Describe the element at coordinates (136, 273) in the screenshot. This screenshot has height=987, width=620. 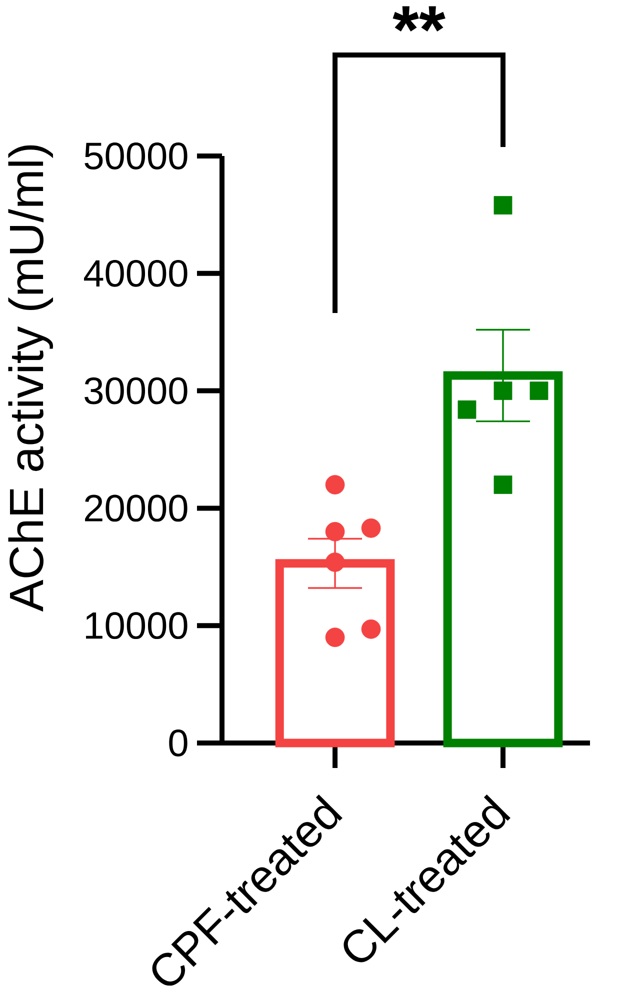
I see `y-tick-label: 40000` at that location.